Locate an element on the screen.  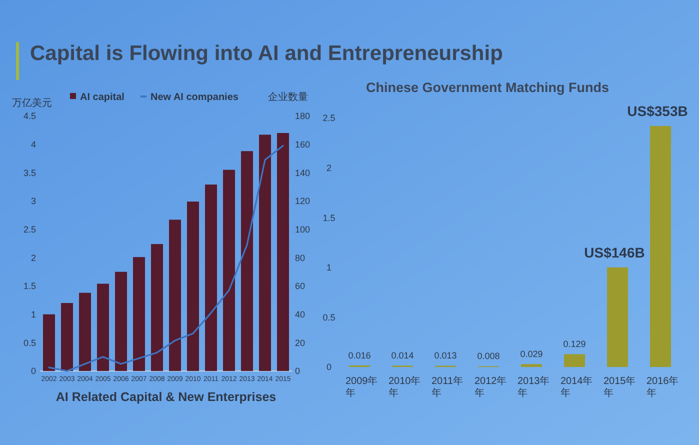
y2-tick-label: 100 is located at coordinates (302, 229).